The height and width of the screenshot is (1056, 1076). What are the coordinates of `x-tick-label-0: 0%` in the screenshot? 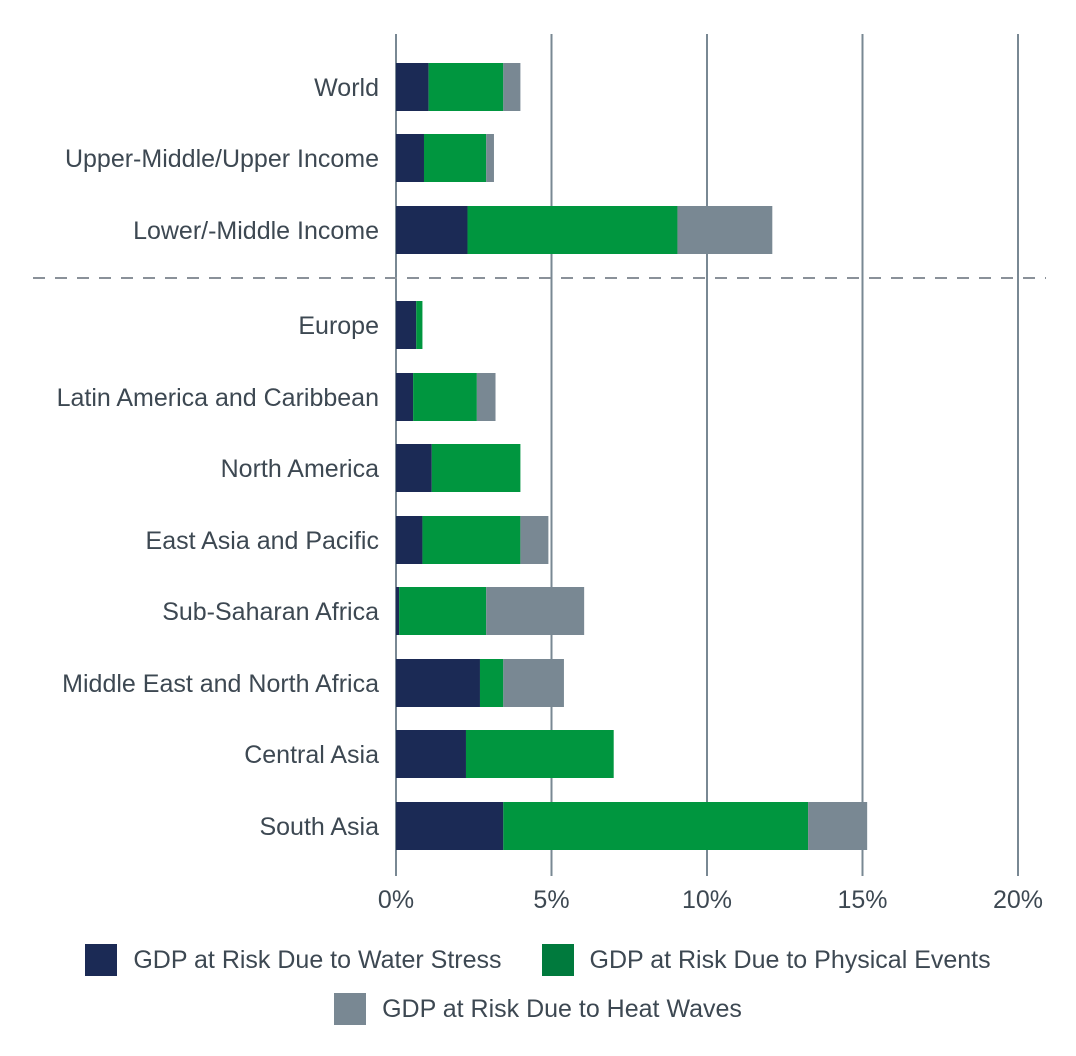 It's located at (396, 900).